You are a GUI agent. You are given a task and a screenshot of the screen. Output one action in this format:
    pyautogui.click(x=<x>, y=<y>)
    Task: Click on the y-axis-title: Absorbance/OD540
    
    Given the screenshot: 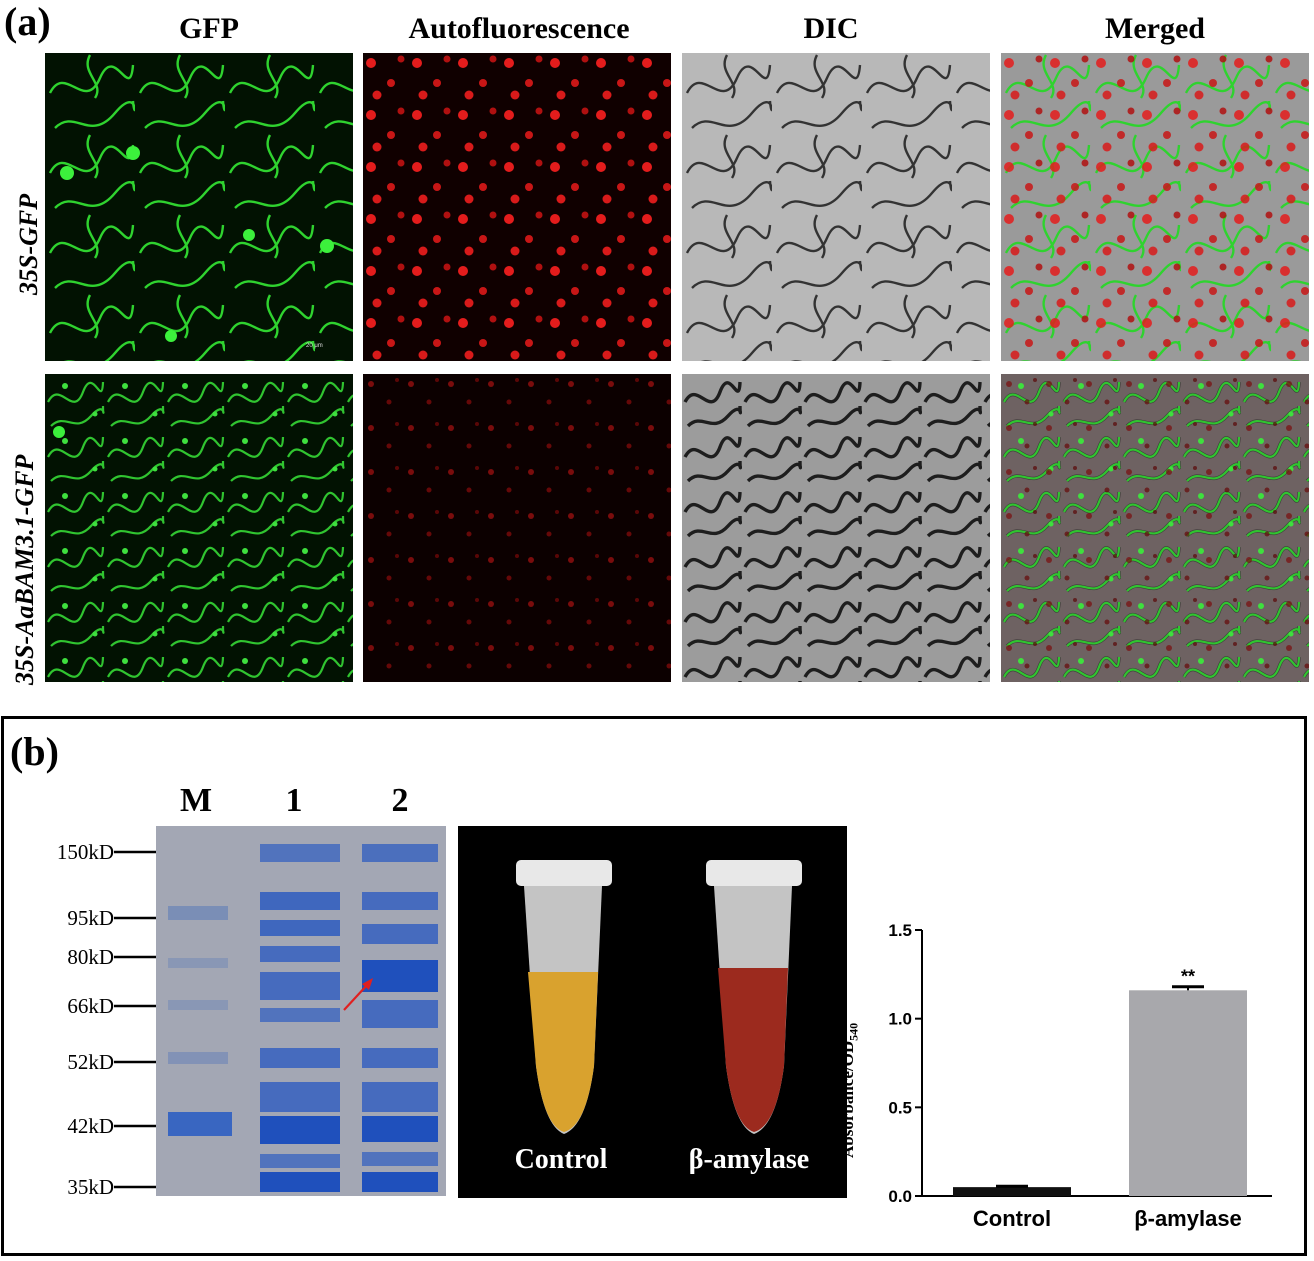 What is the action you would take?
    pyautogui.click(x=849, y=1090)
    